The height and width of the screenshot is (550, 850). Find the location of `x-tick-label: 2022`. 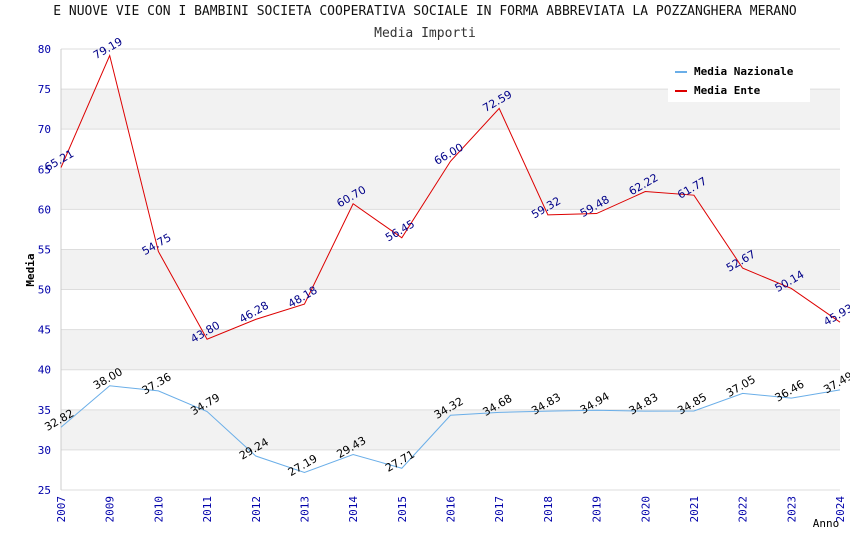

x-tick-label: 2022 is located at coordinates (743, 509).